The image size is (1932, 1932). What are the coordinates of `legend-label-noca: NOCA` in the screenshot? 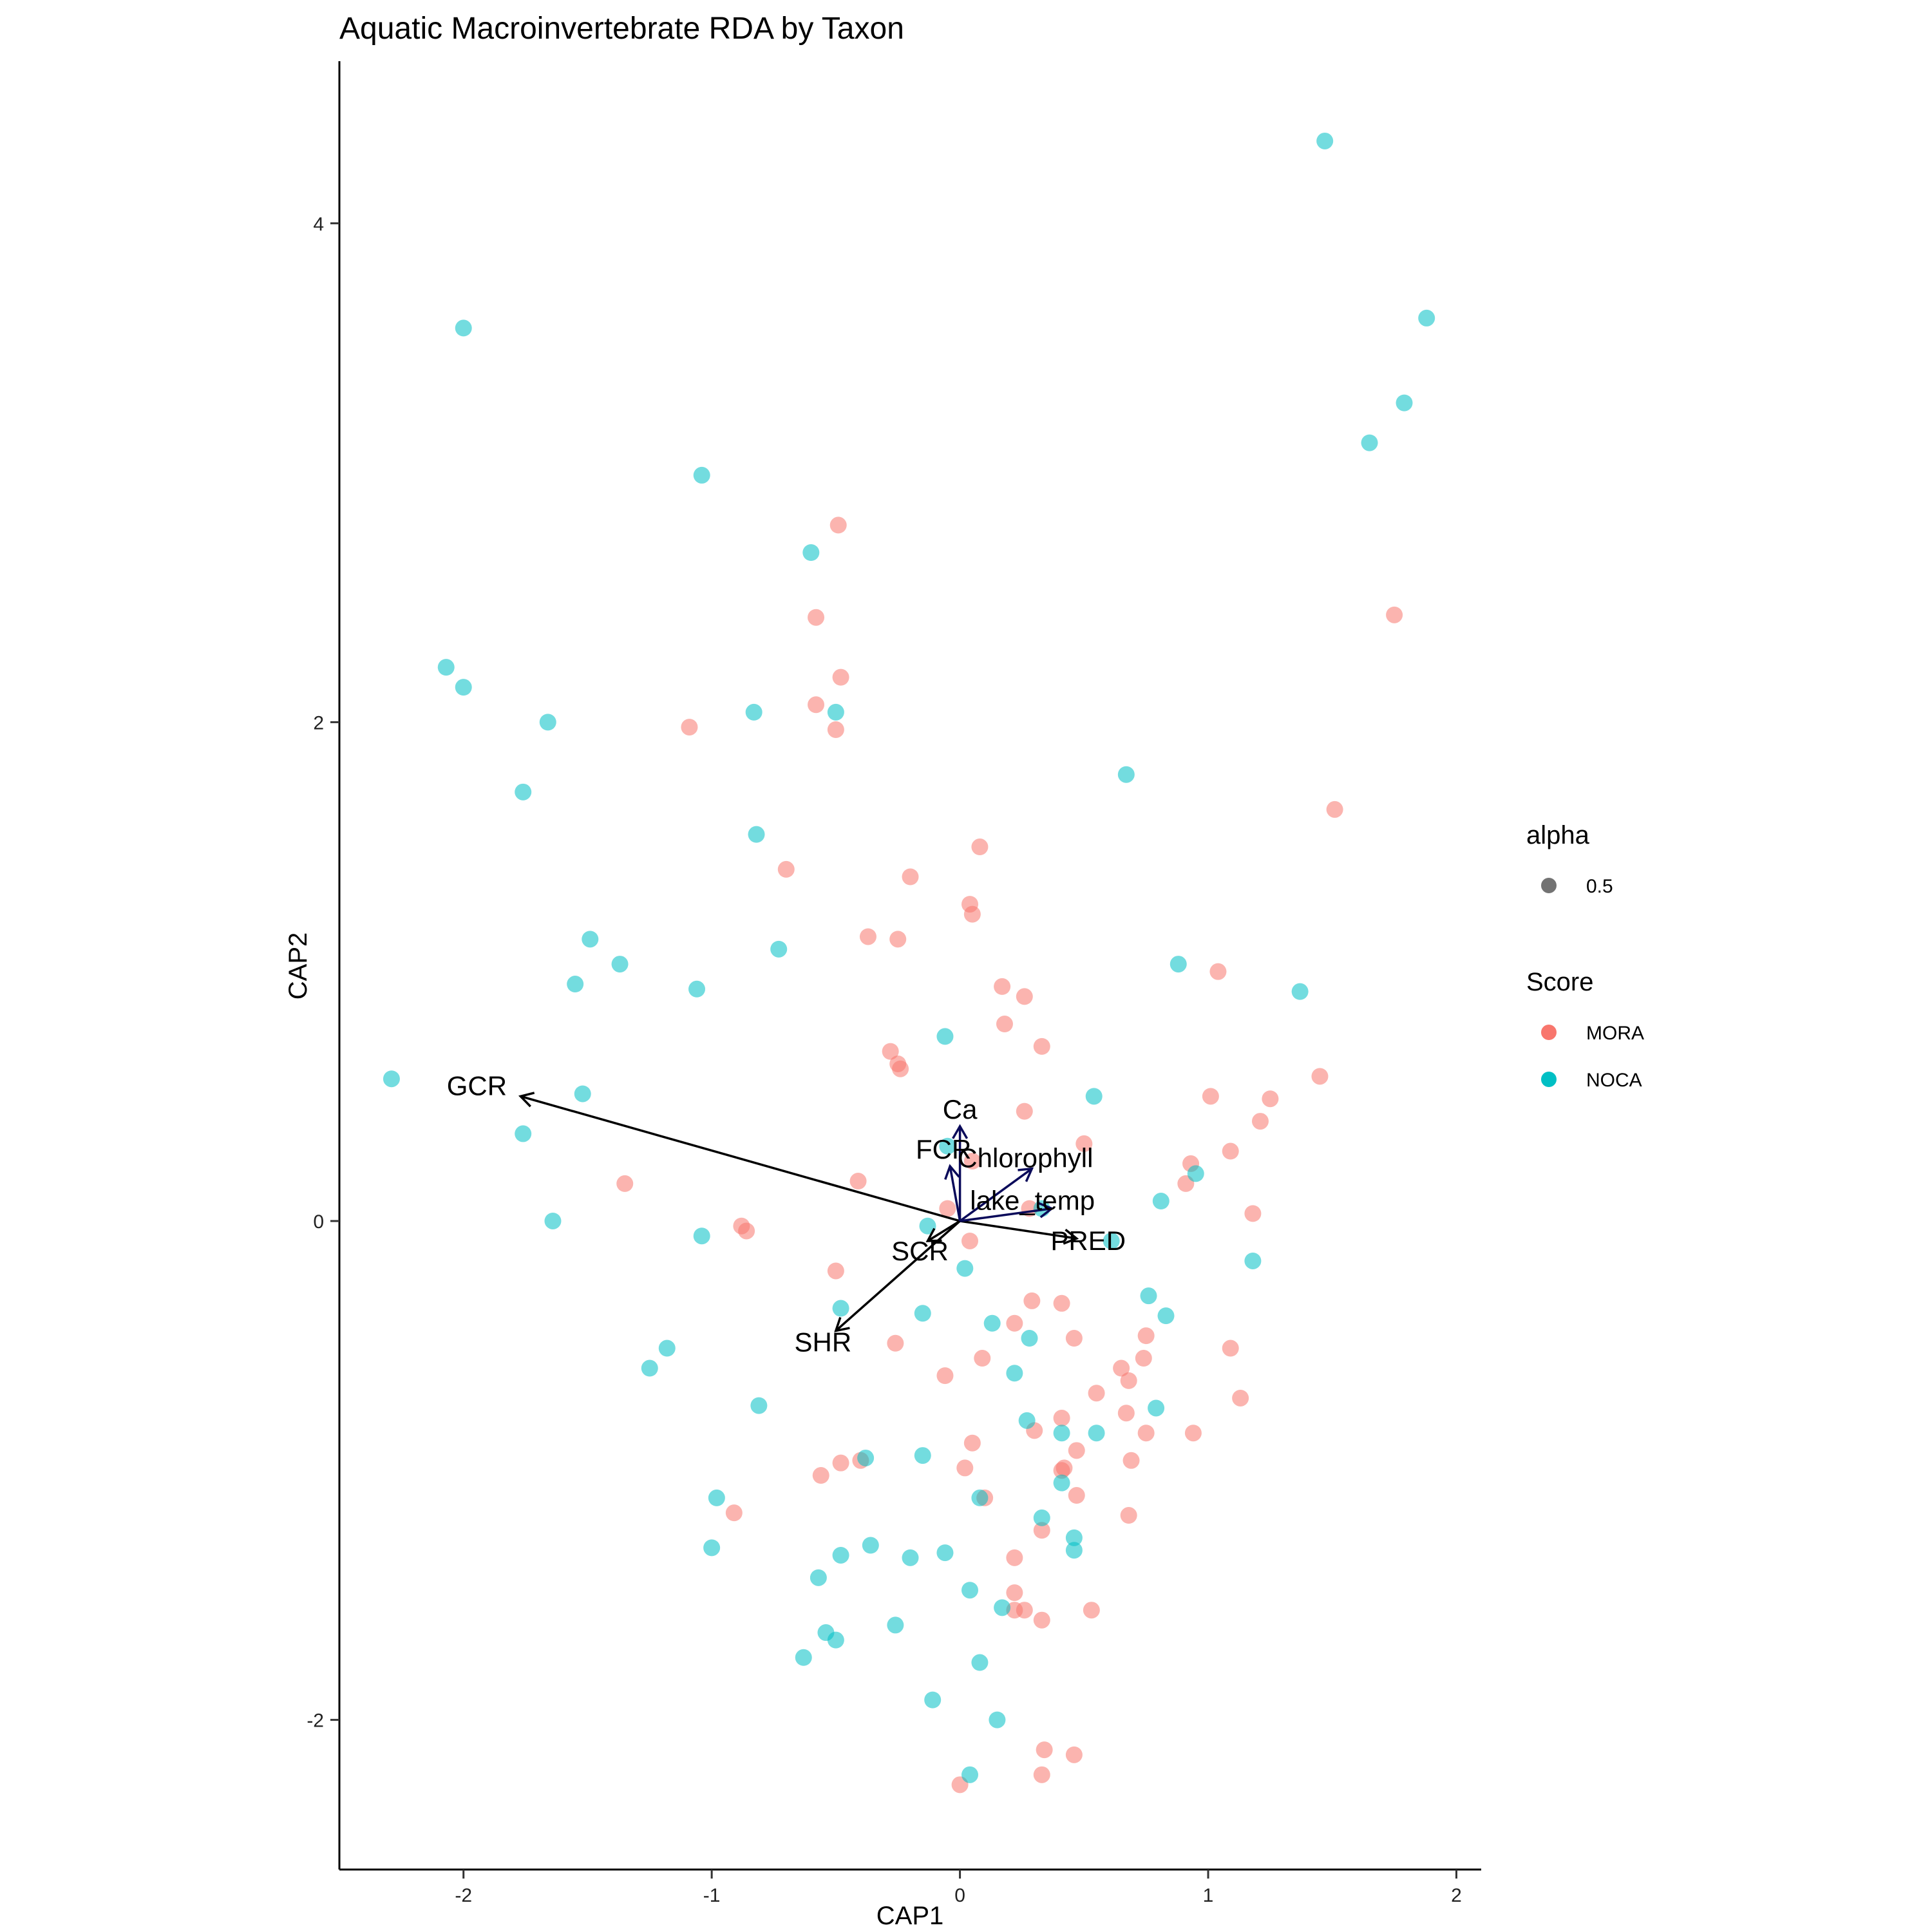 It's located at (1614, 1080).